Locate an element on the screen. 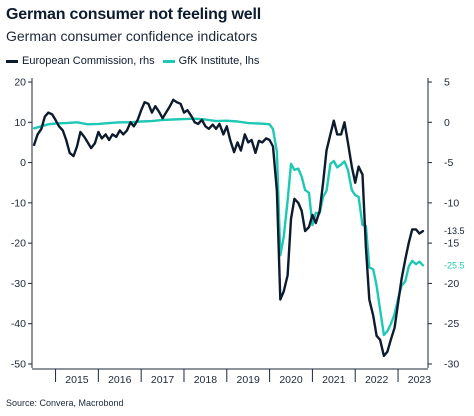 The image size is (474, 416). legend-item-gfk: GfK Institute, lhs is located at coordinates (211, 61).